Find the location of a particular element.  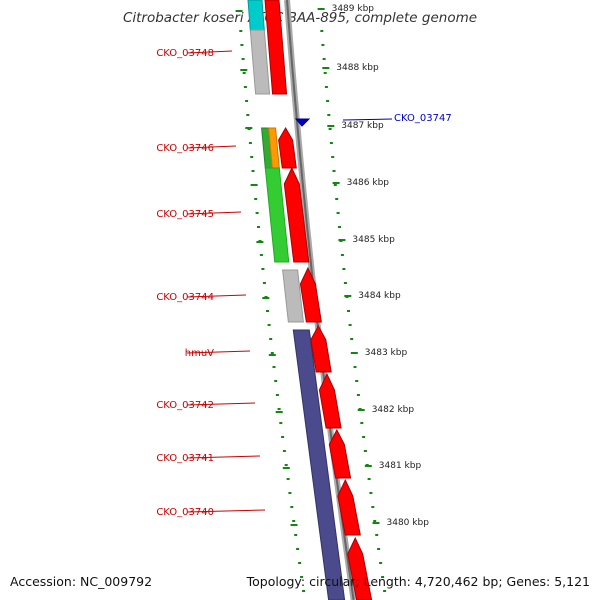

scale-tick-label: 3483 kbp is located at coordinates (386, 353).